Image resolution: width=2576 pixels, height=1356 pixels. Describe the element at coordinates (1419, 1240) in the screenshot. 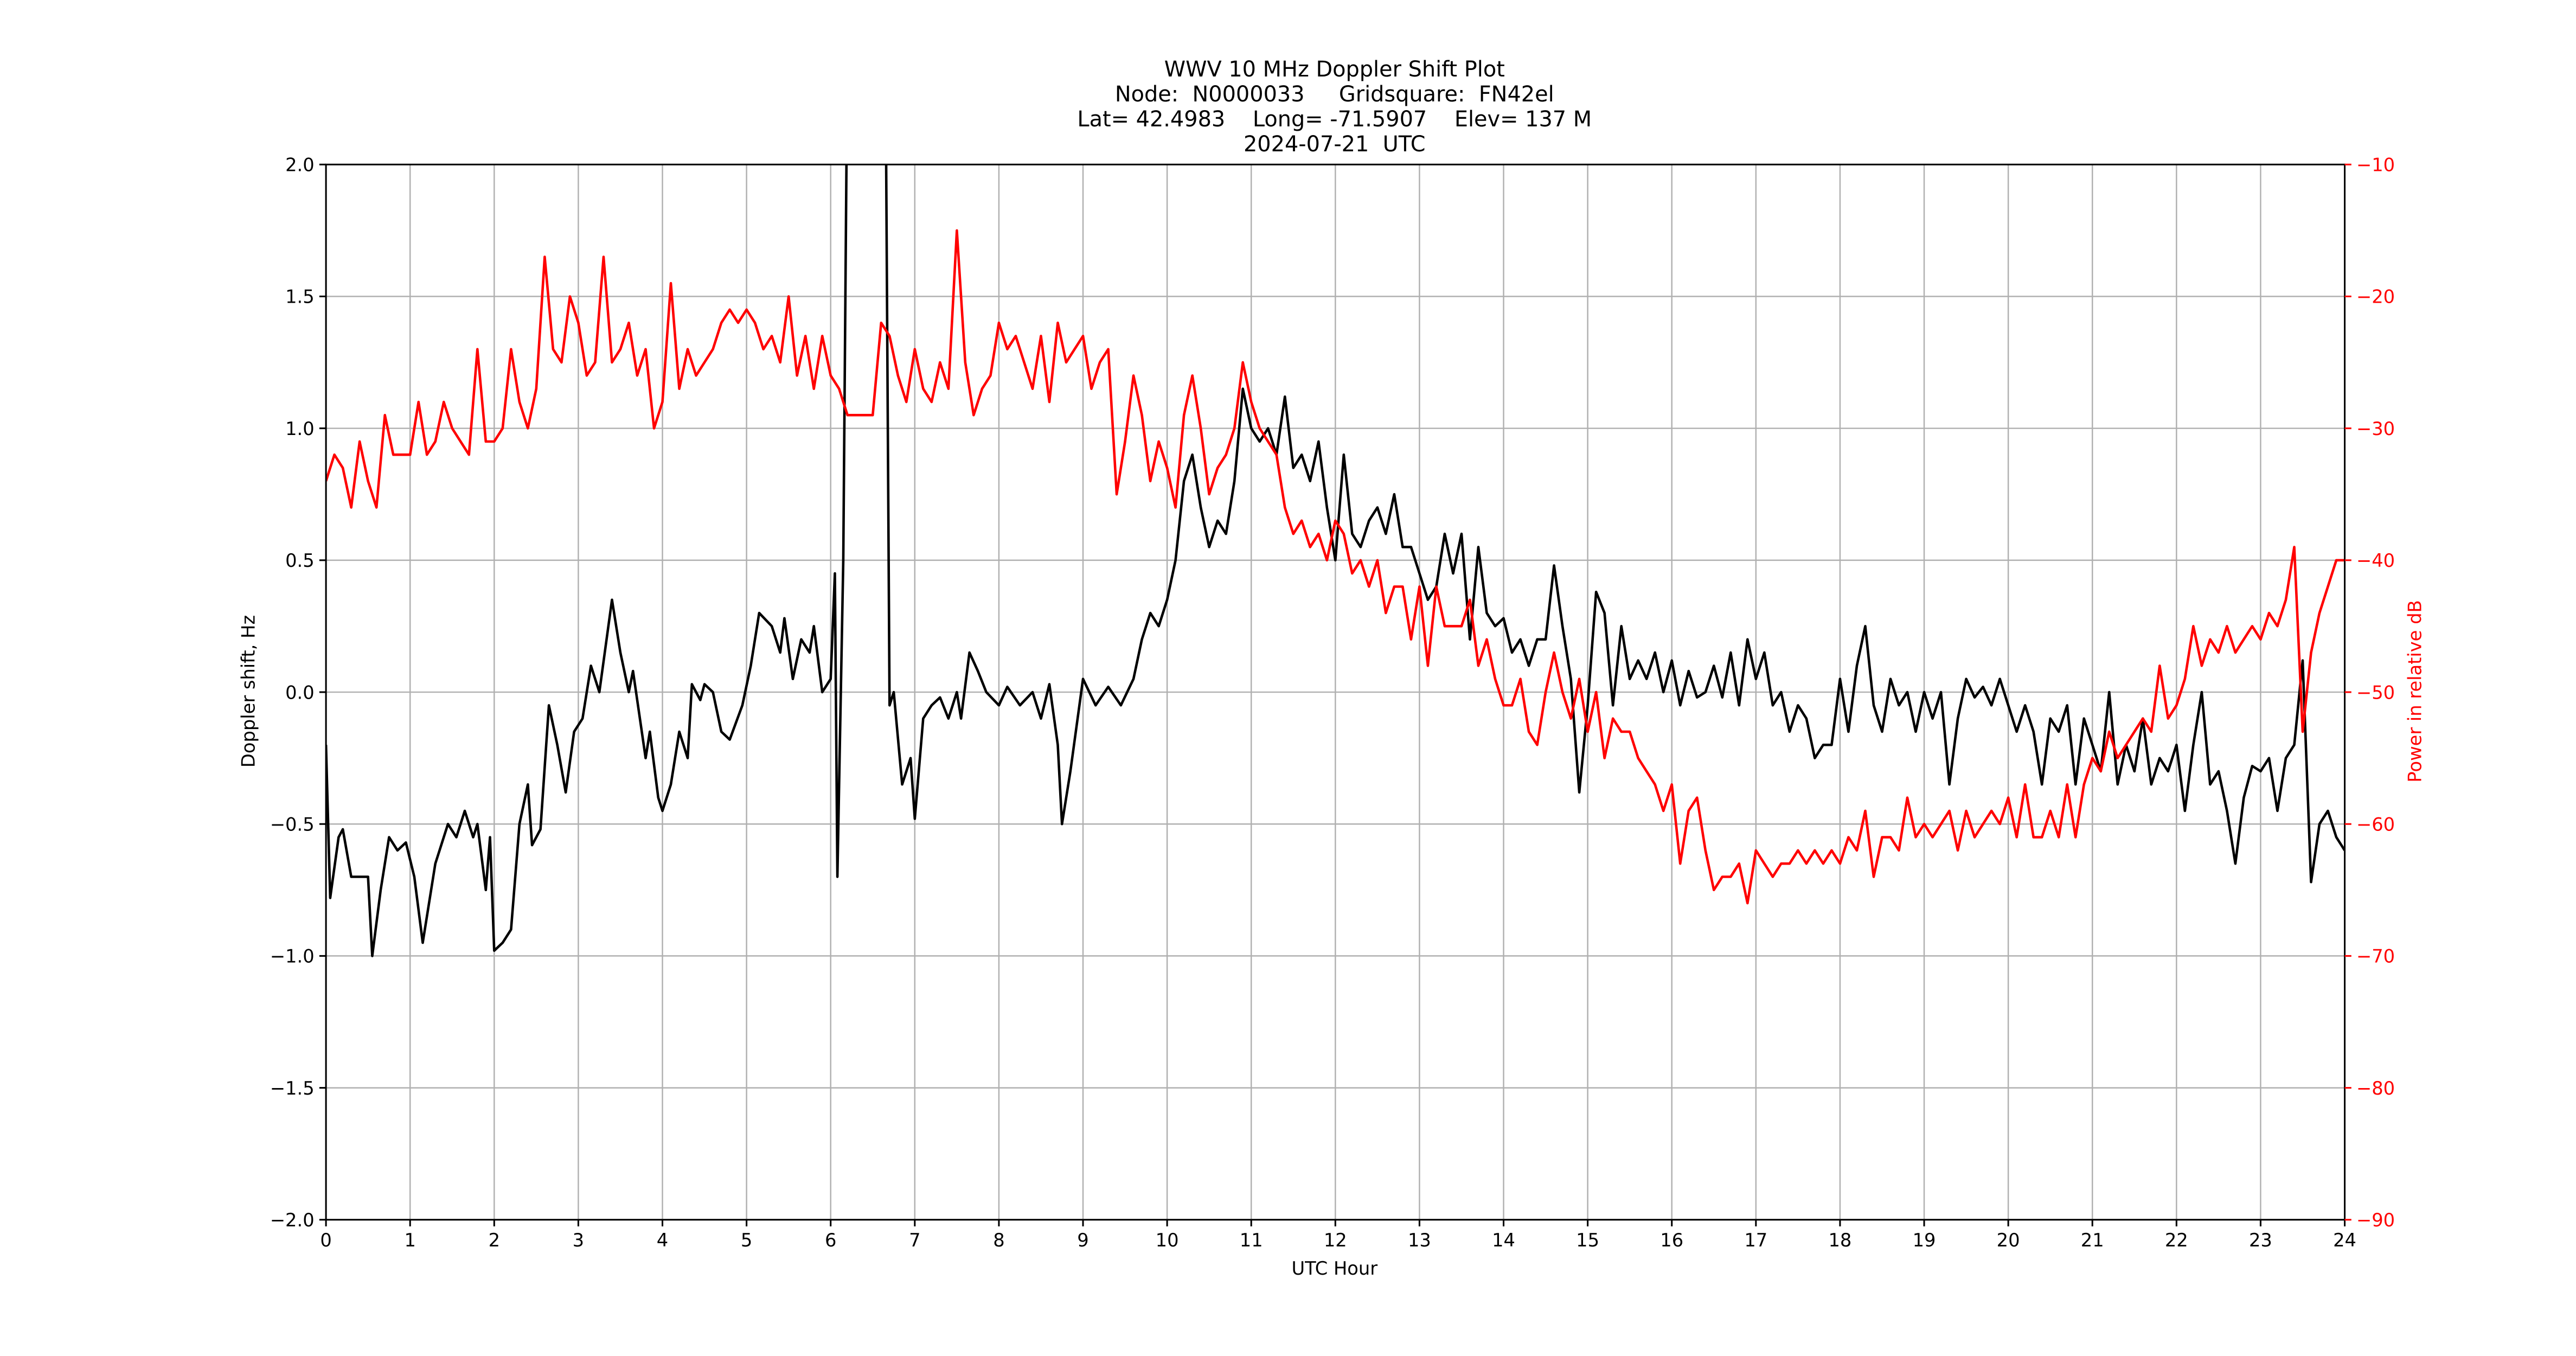

I see `x-tick-label: 13` at that location.